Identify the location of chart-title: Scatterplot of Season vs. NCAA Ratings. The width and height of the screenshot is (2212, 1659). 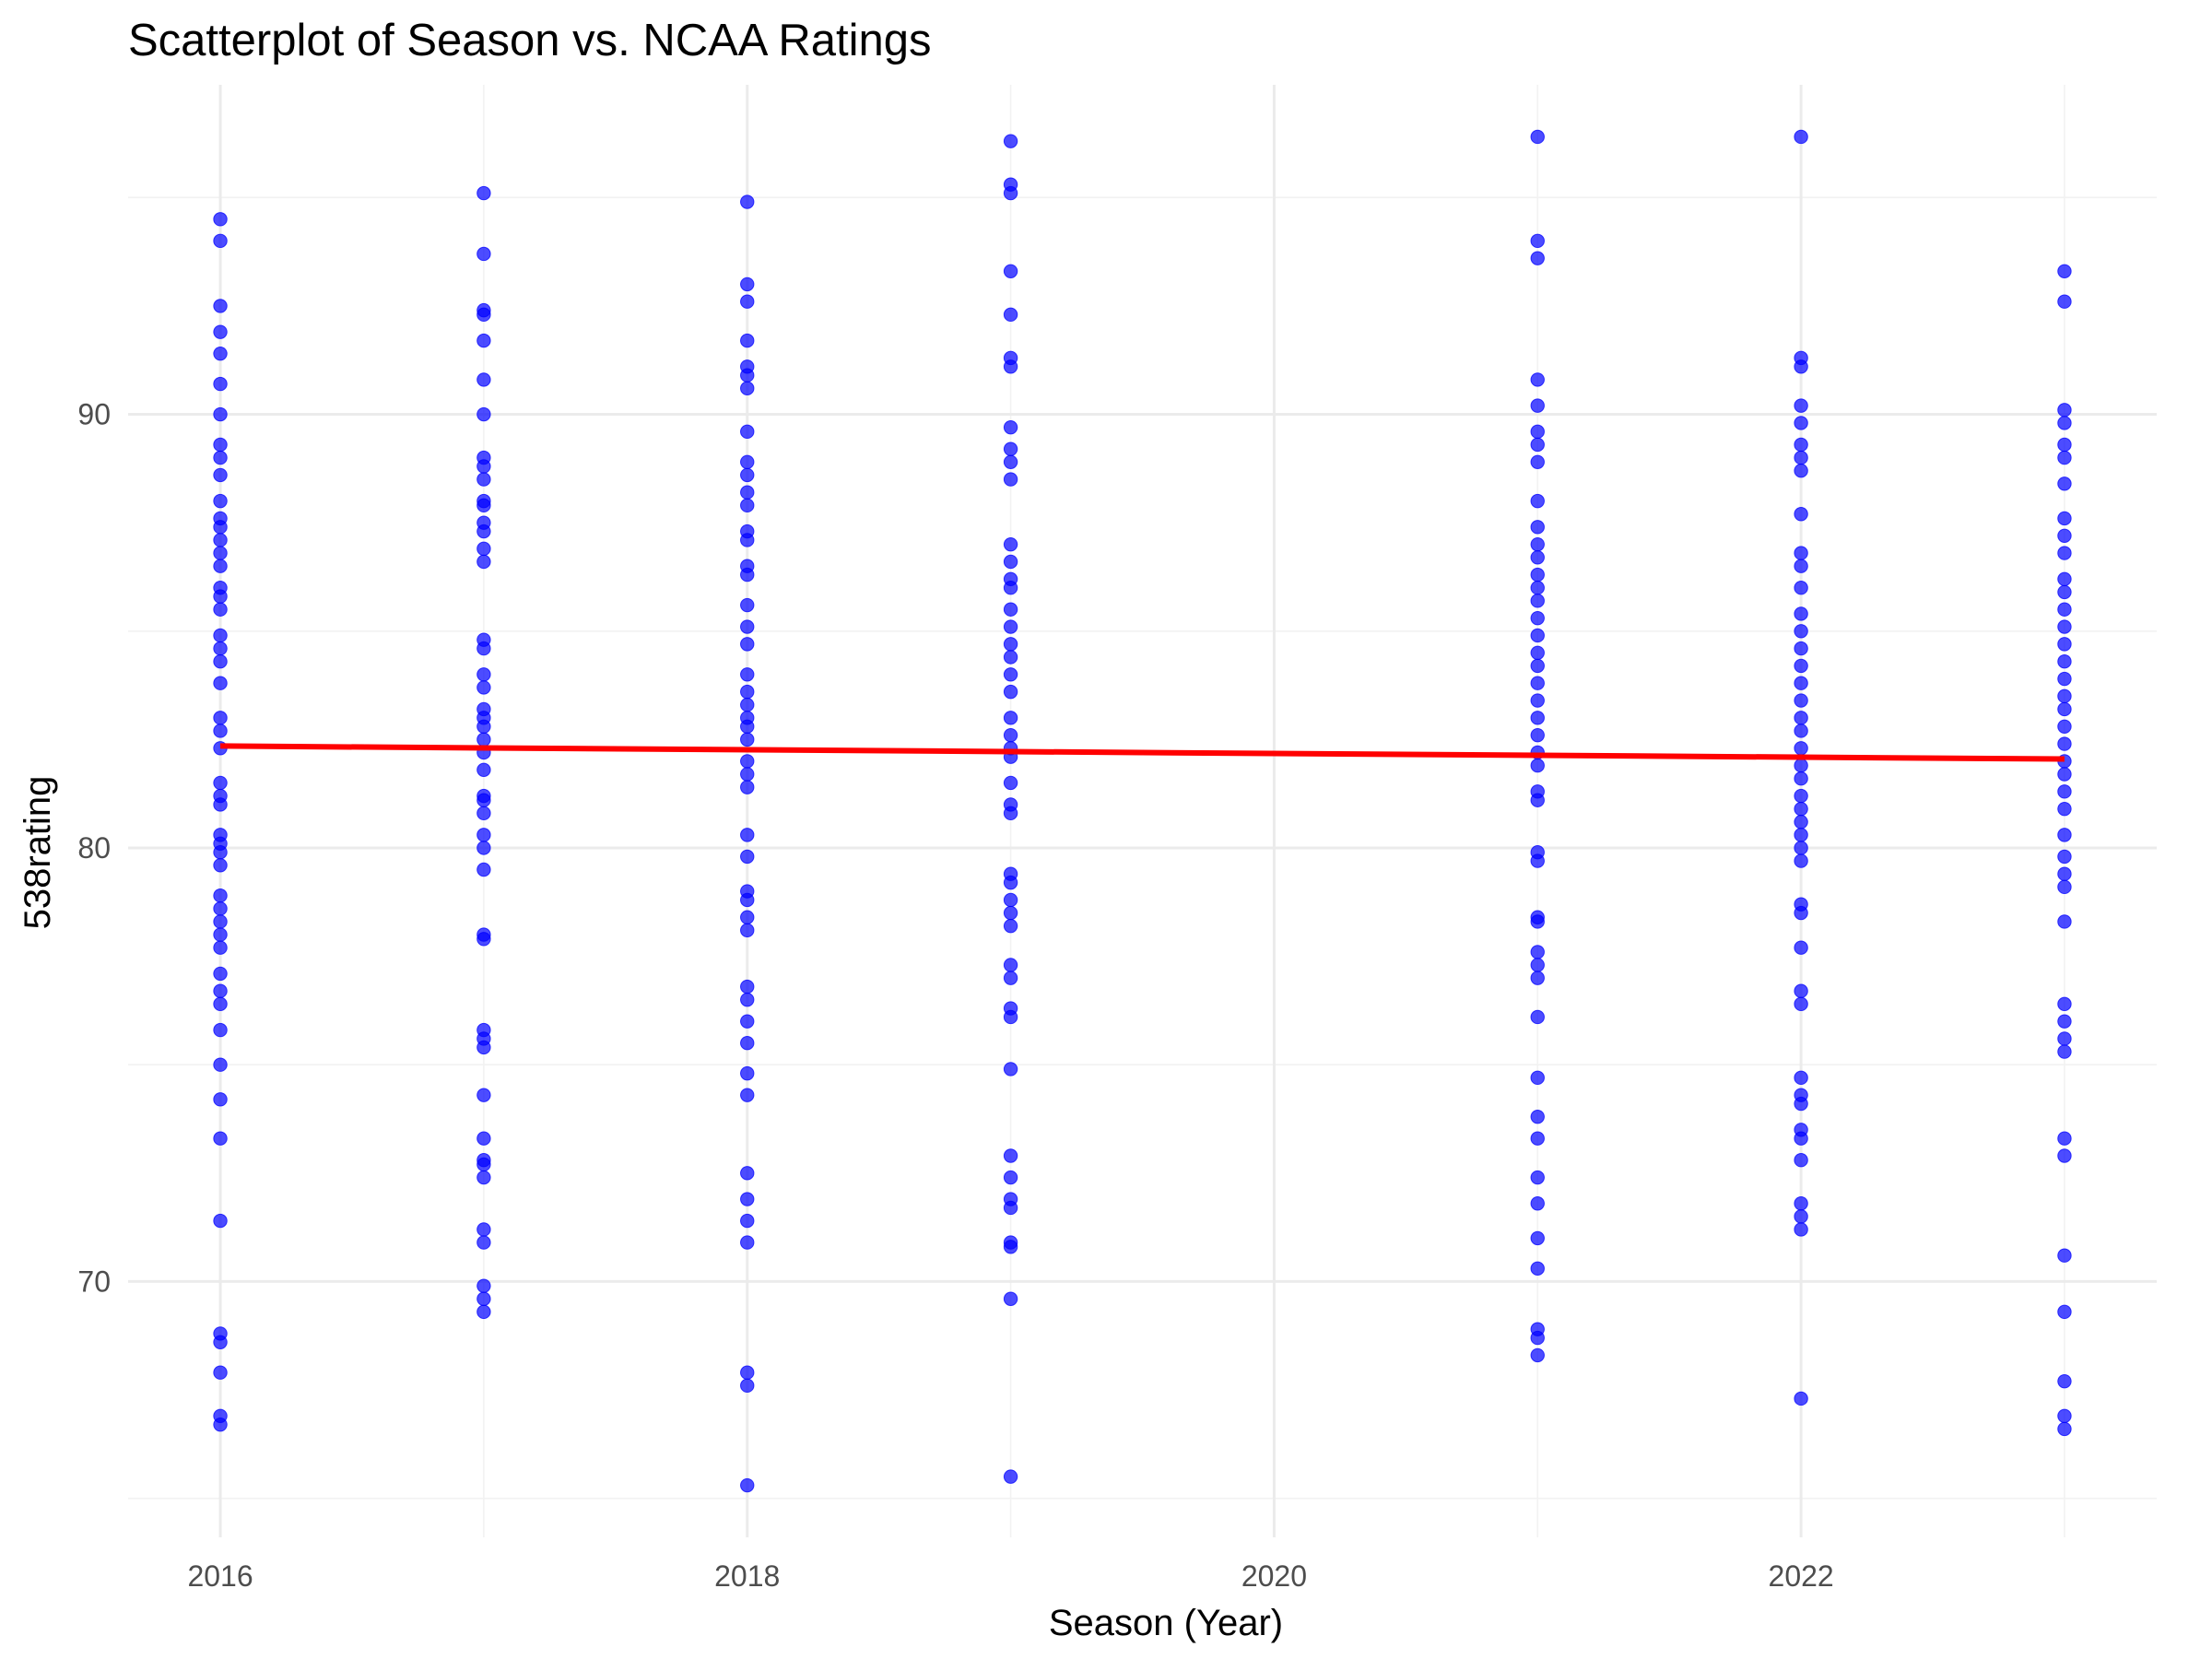
(530, 40).